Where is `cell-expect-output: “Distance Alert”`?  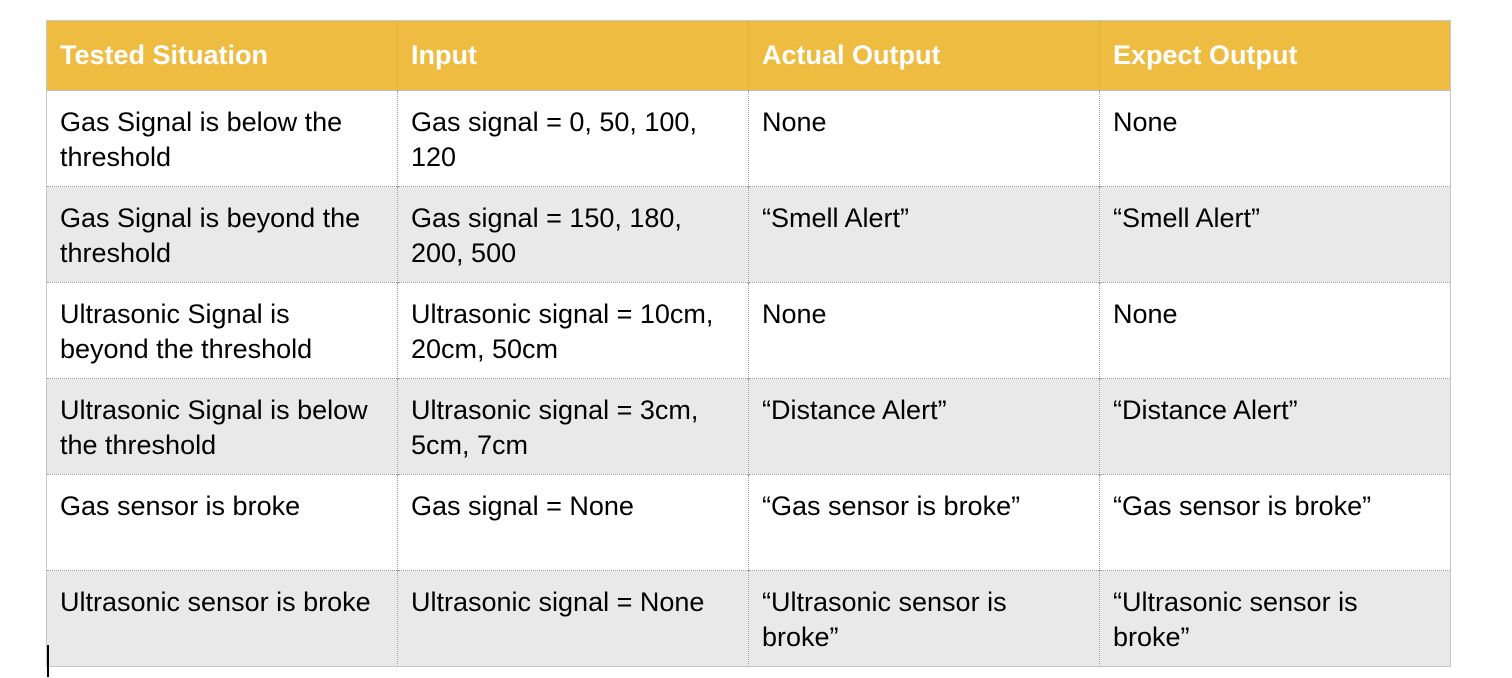
cell-expect-output: “Distance Alert” is located at coordinates (1275, 426).